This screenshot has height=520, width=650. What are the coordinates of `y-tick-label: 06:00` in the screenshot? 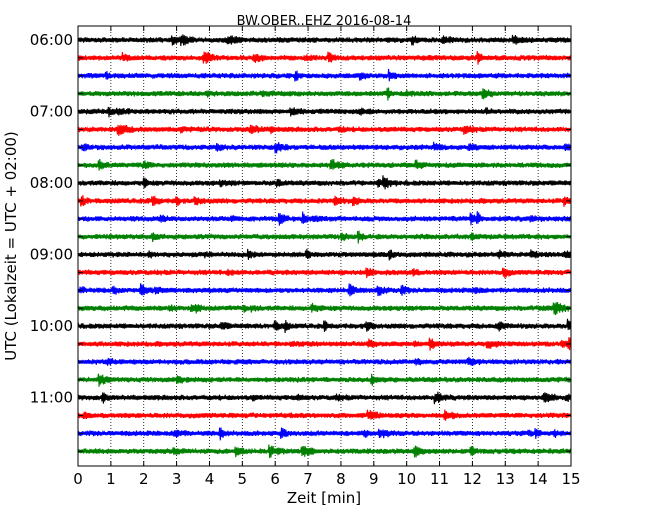 It's located at (51, 40).